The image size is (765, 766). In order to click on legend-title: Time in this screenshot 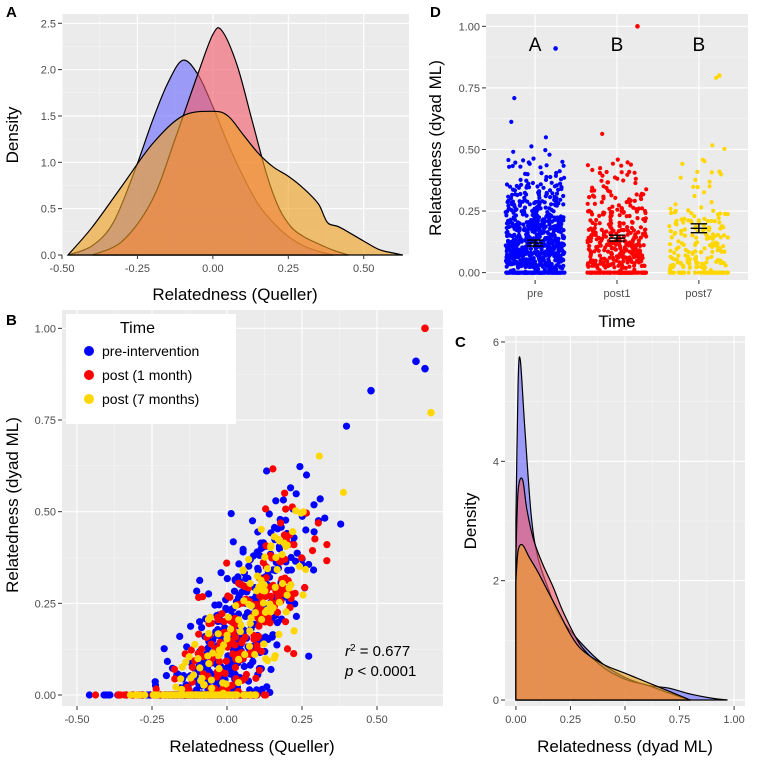, I will do `click(137, 328)`.